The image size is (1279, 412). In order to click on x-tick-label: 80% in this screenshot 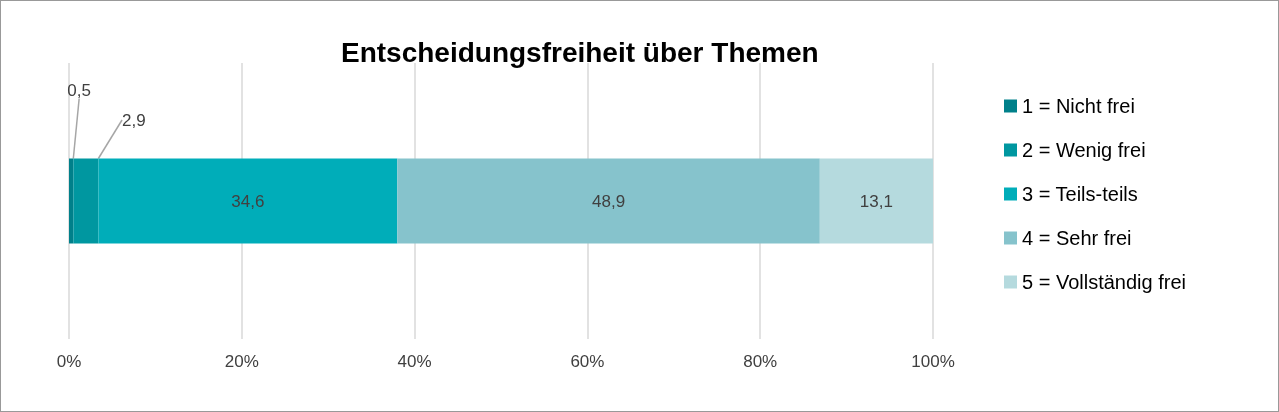, I will do `click(760, 361)`.